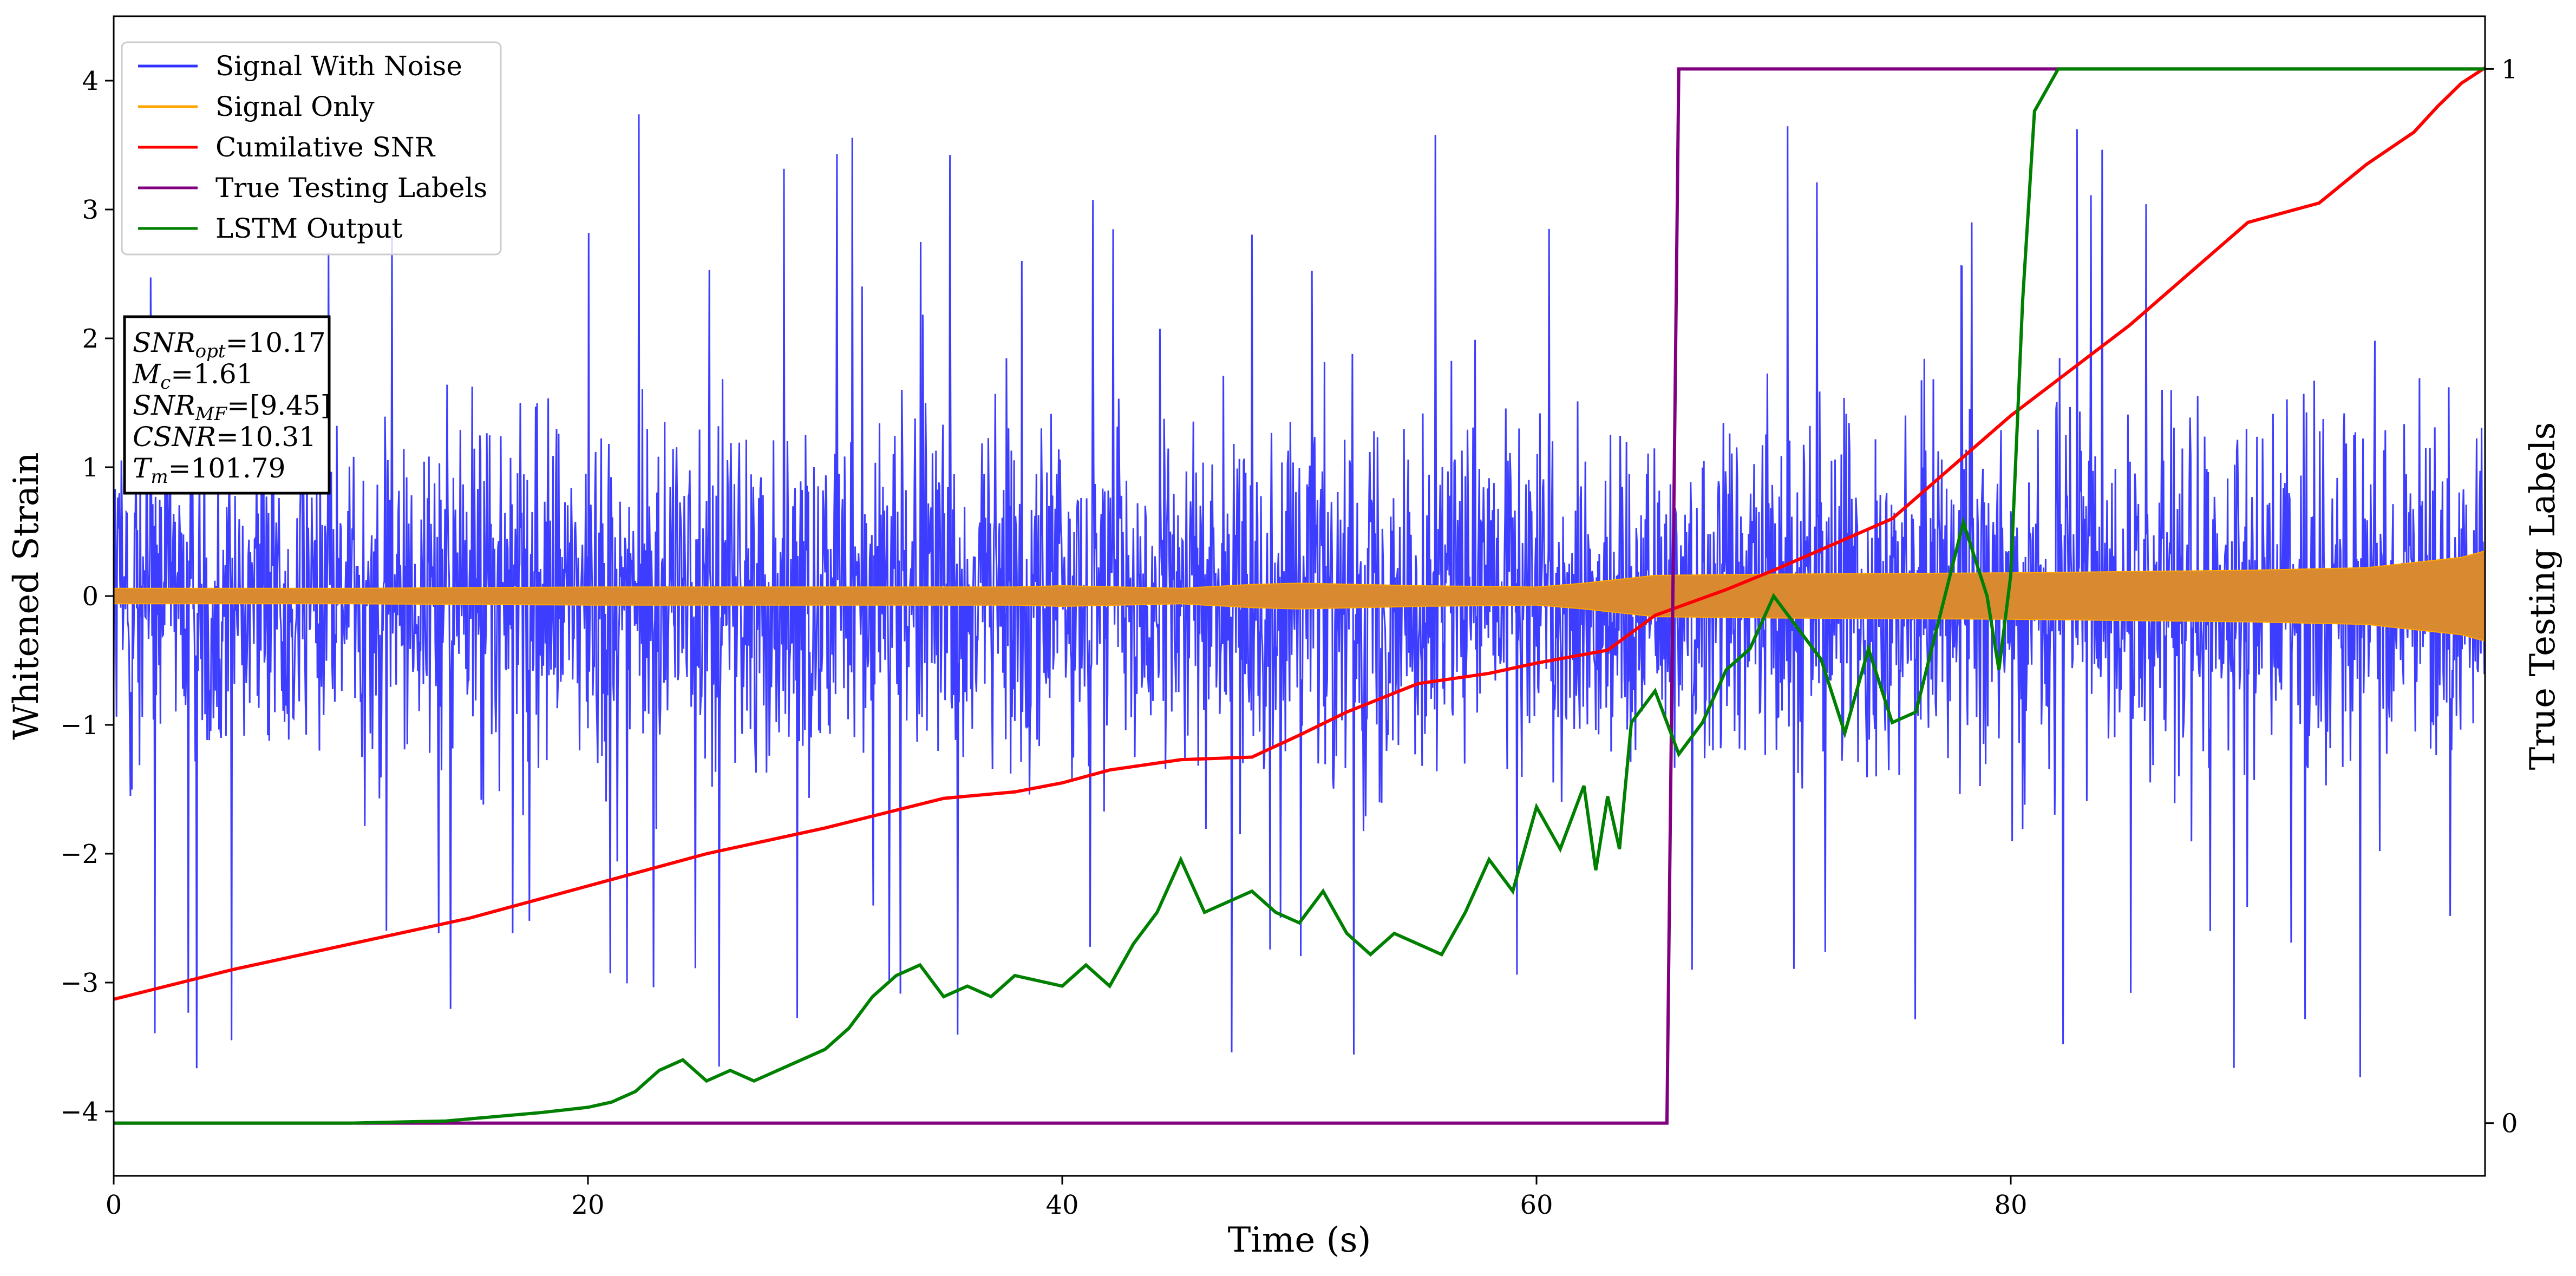  Describe the element at coordinates (27, 596) in the screenshot. I see `y-axis-label: Whitened Strain` at that location.